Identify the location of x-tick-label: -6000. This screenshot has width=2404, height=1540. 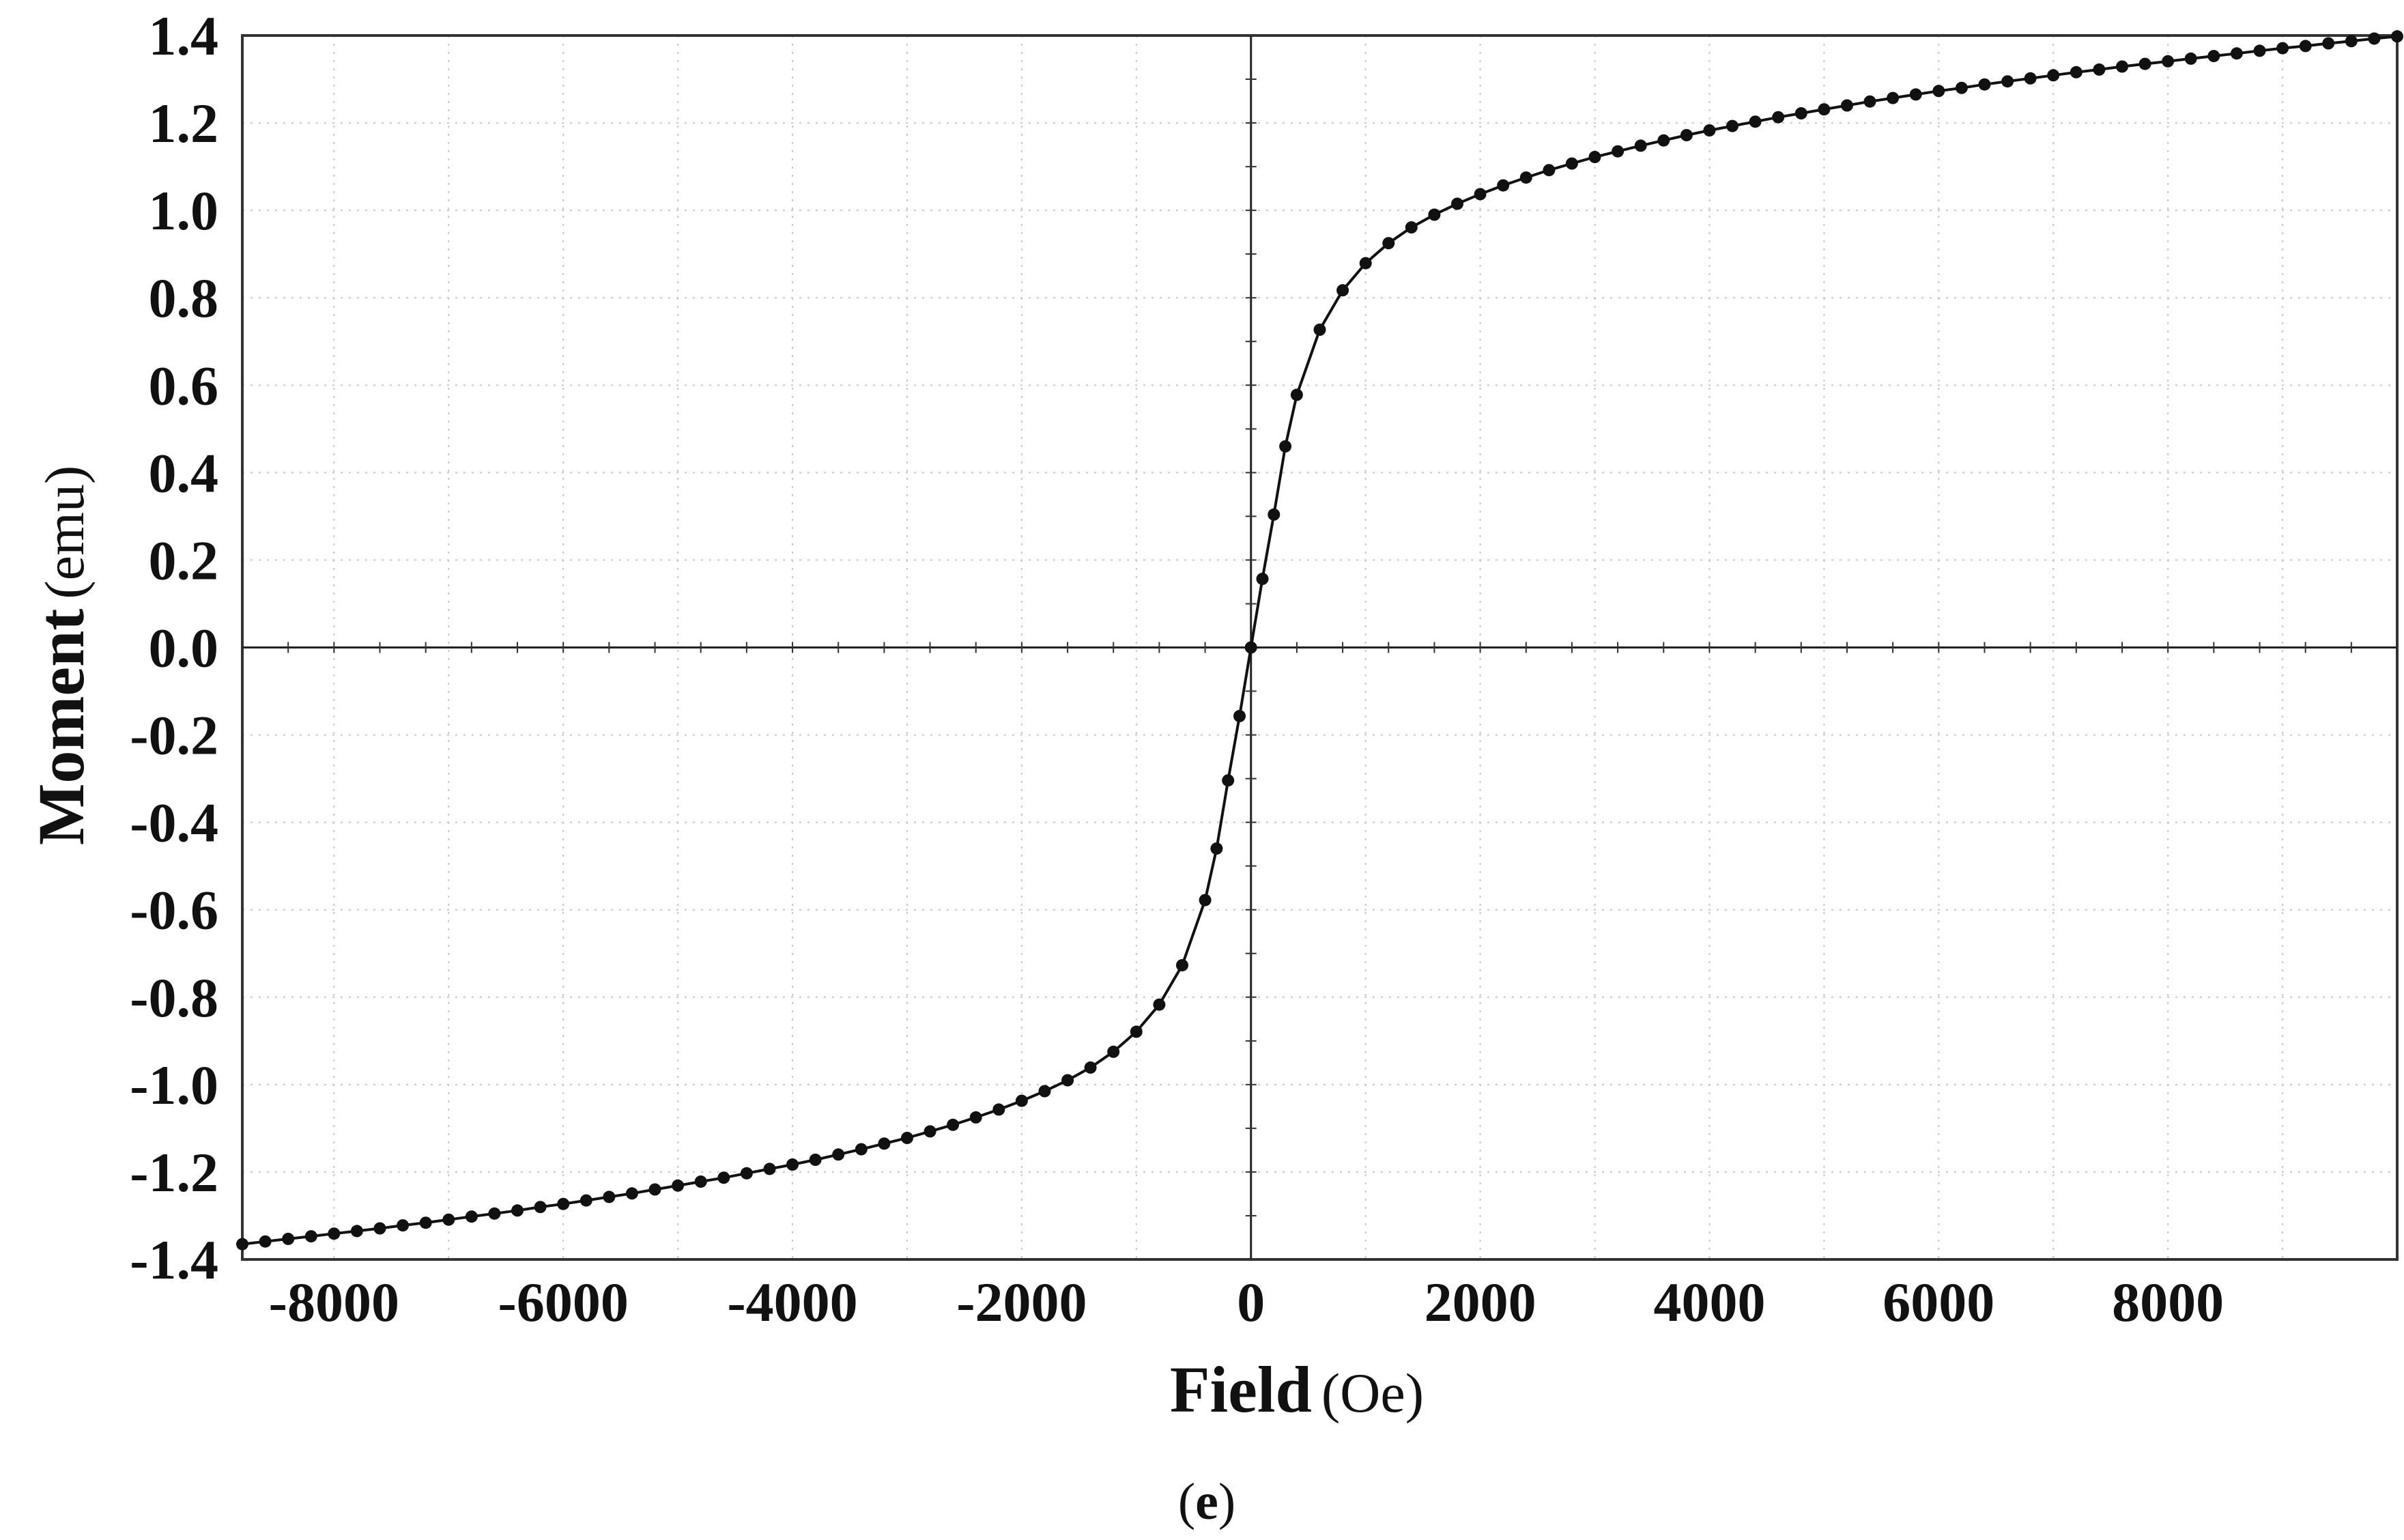
(563, 1302).